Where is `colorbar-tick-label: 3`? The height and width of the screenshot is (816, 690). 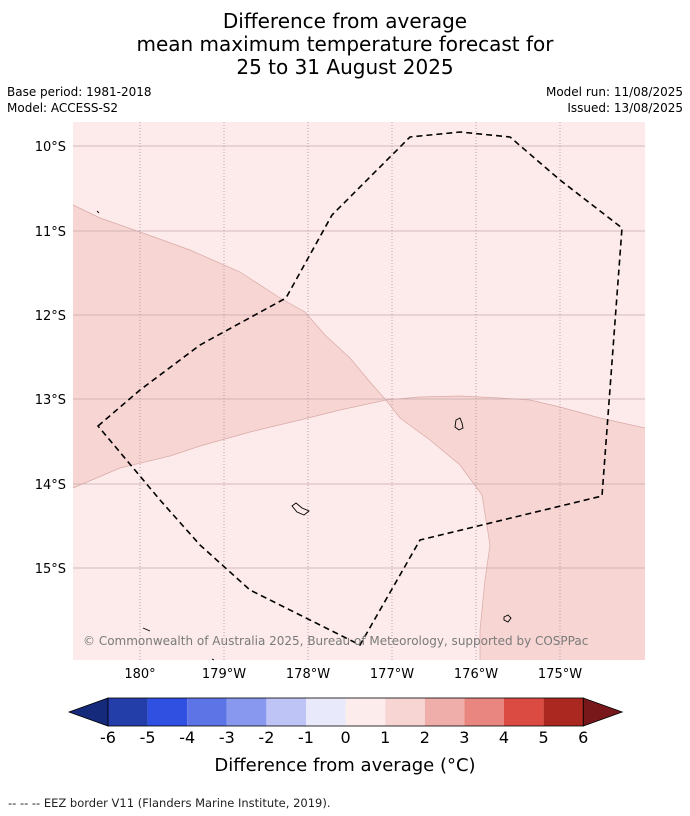 colorbar-tick-label: 3 is located at coordinates (464, 737).